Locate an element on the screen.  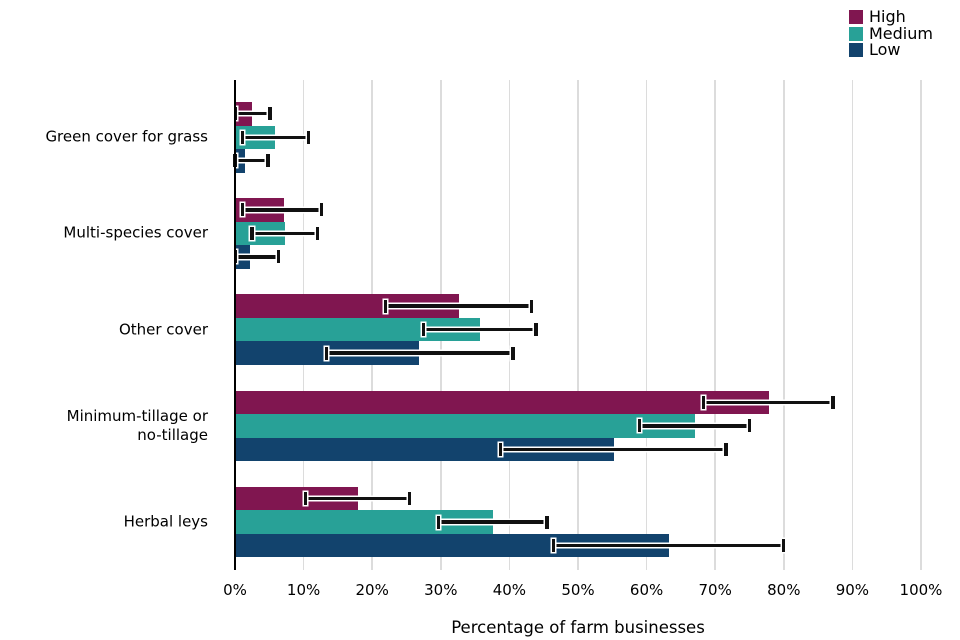
x-tick-label: 60% is located at coordinates (646, 590).